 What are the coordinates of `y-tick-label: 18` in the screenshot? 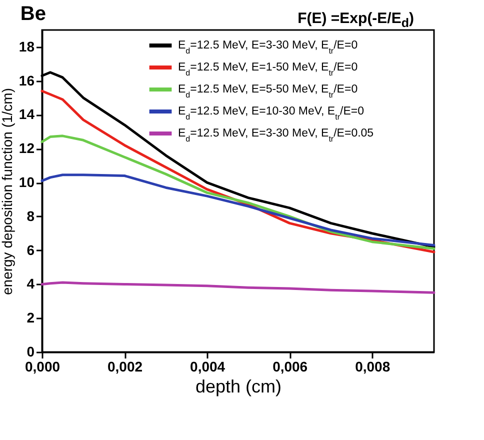 It's located at (26, 46).